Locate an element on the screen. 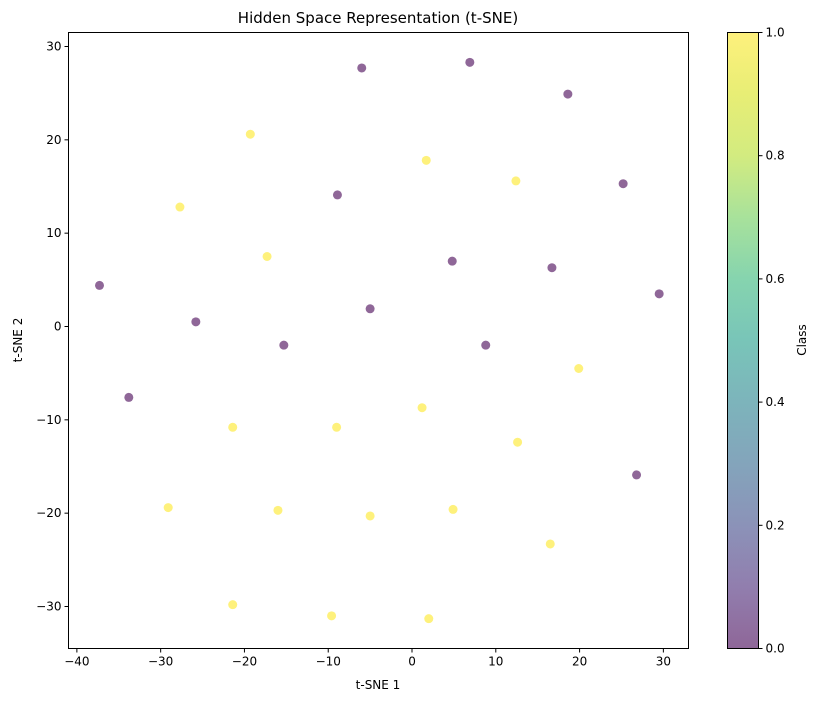  y-tick-label: 30 is located at coordinates (53, 47).